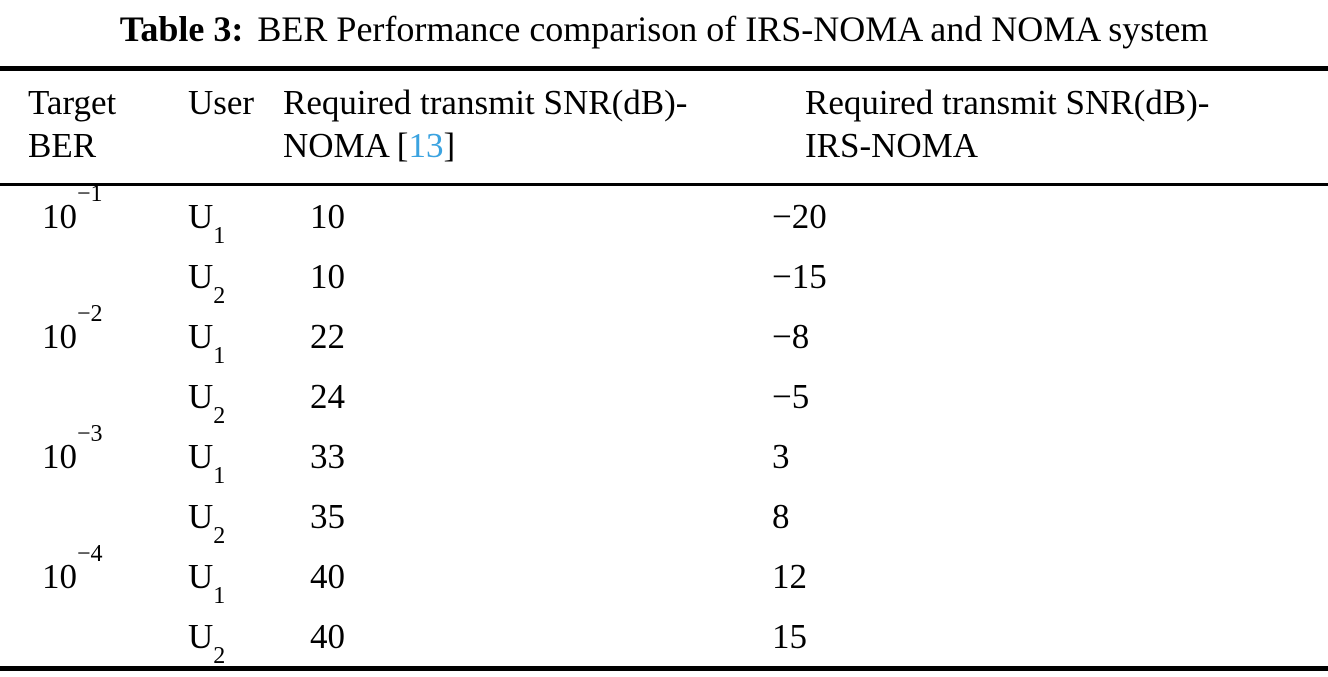  What do you see at coordinates (791, 396) in the screenshot?
I see `irs-noma-snr-cell: −5` at bounding box center [791, 396].